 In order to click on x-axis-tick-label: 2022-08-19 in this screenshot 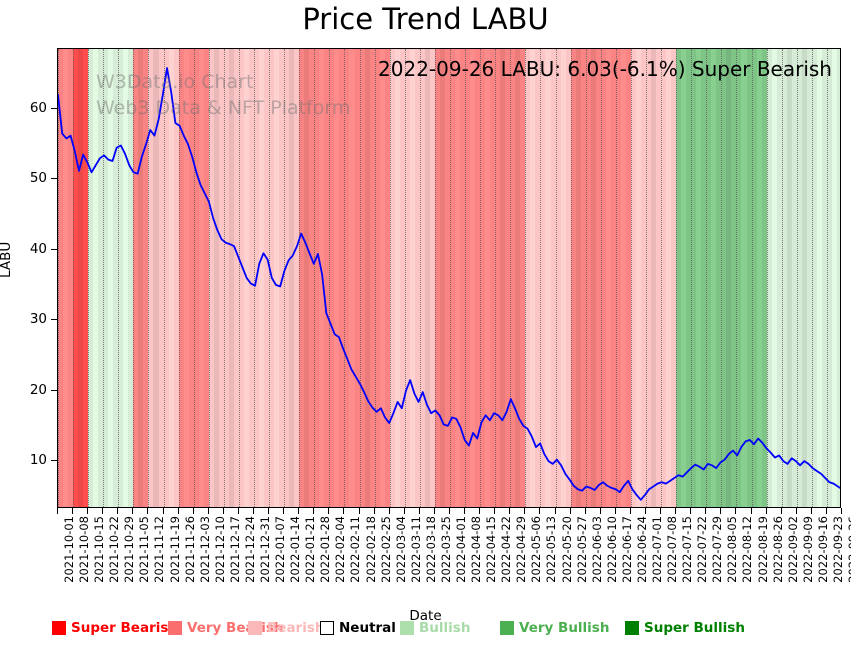, I will do `click(762, 549)`.